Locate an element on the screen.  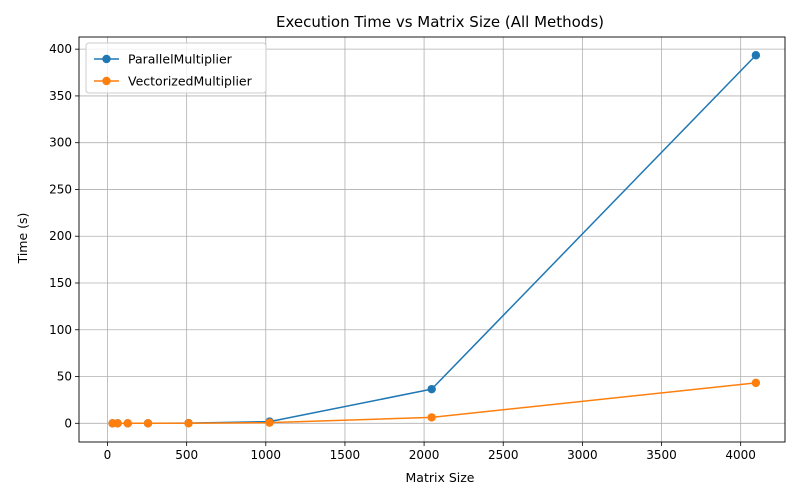
x-tick-label: 3500 is located at coordinates (661, 455).